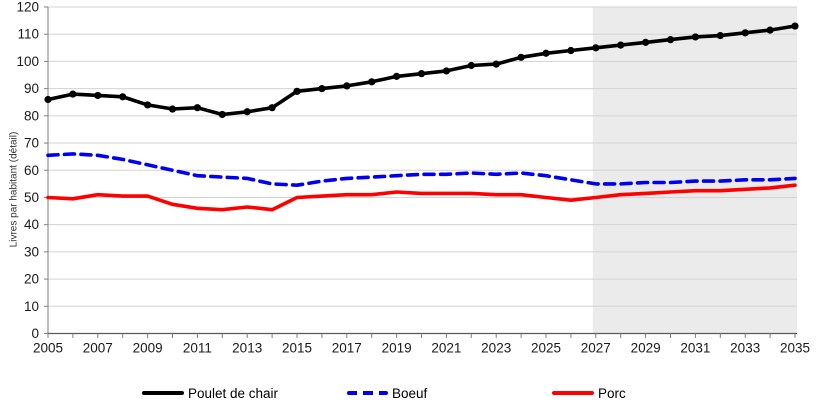  I want to click on legend: Poulet de chair Boeuf Porc, so click(410, 396).